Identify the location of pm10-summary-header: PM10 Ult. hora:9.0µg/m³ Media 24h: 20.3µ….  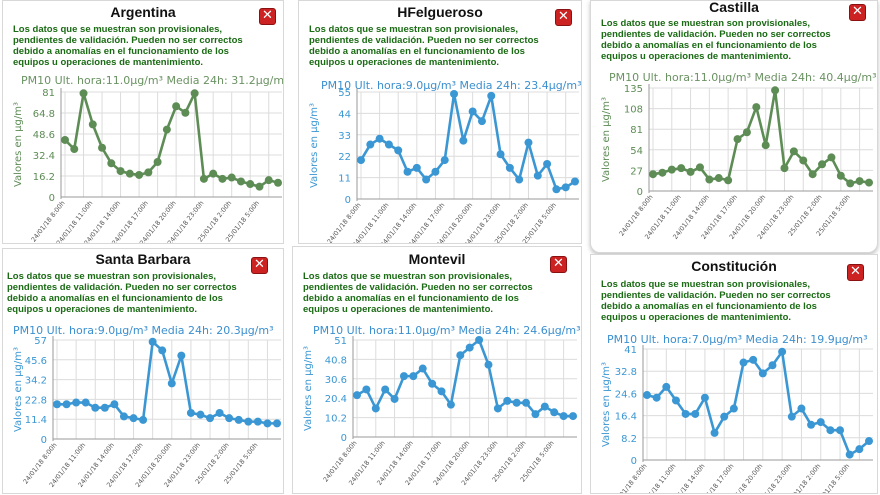
(143, 330).